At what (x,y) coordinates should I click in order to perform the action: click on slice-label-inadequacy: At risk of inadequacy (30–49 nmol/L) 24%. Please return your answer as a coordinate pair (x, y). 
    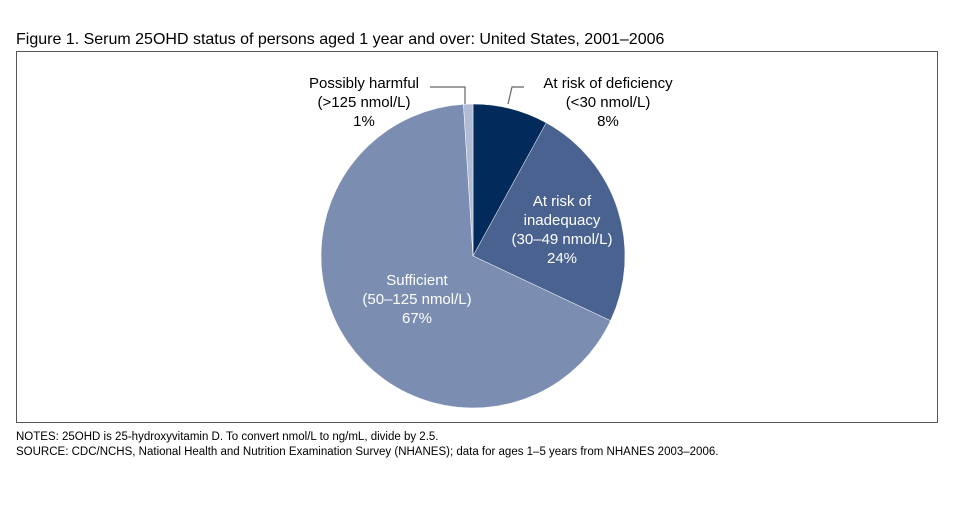
    Looking at the image, I should click on (562, 230).